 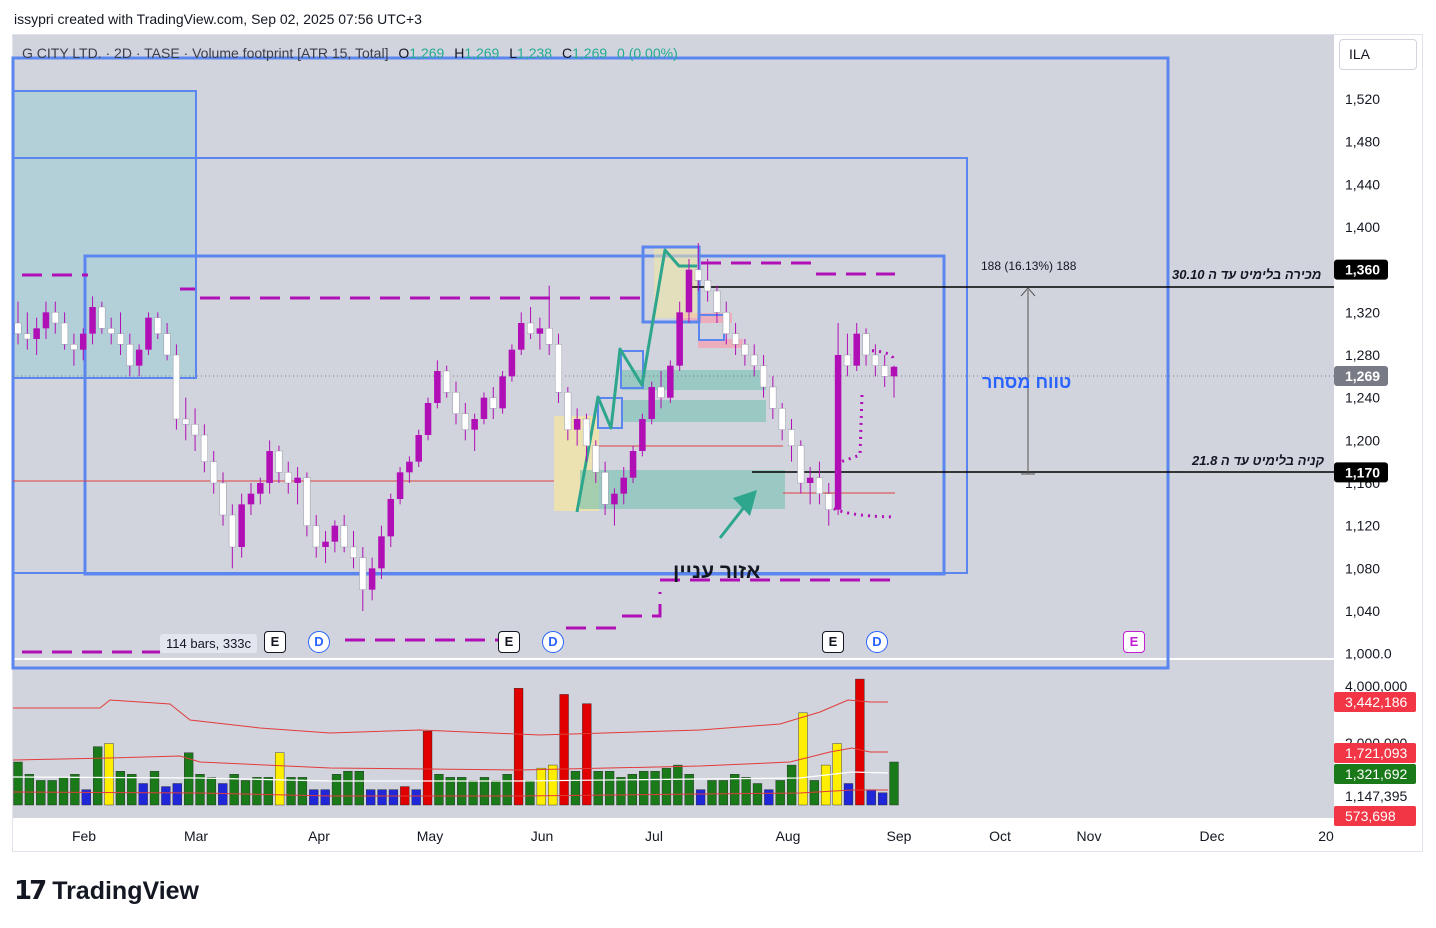 I want to click on wave-zigzag, so click(x=636, y=380).